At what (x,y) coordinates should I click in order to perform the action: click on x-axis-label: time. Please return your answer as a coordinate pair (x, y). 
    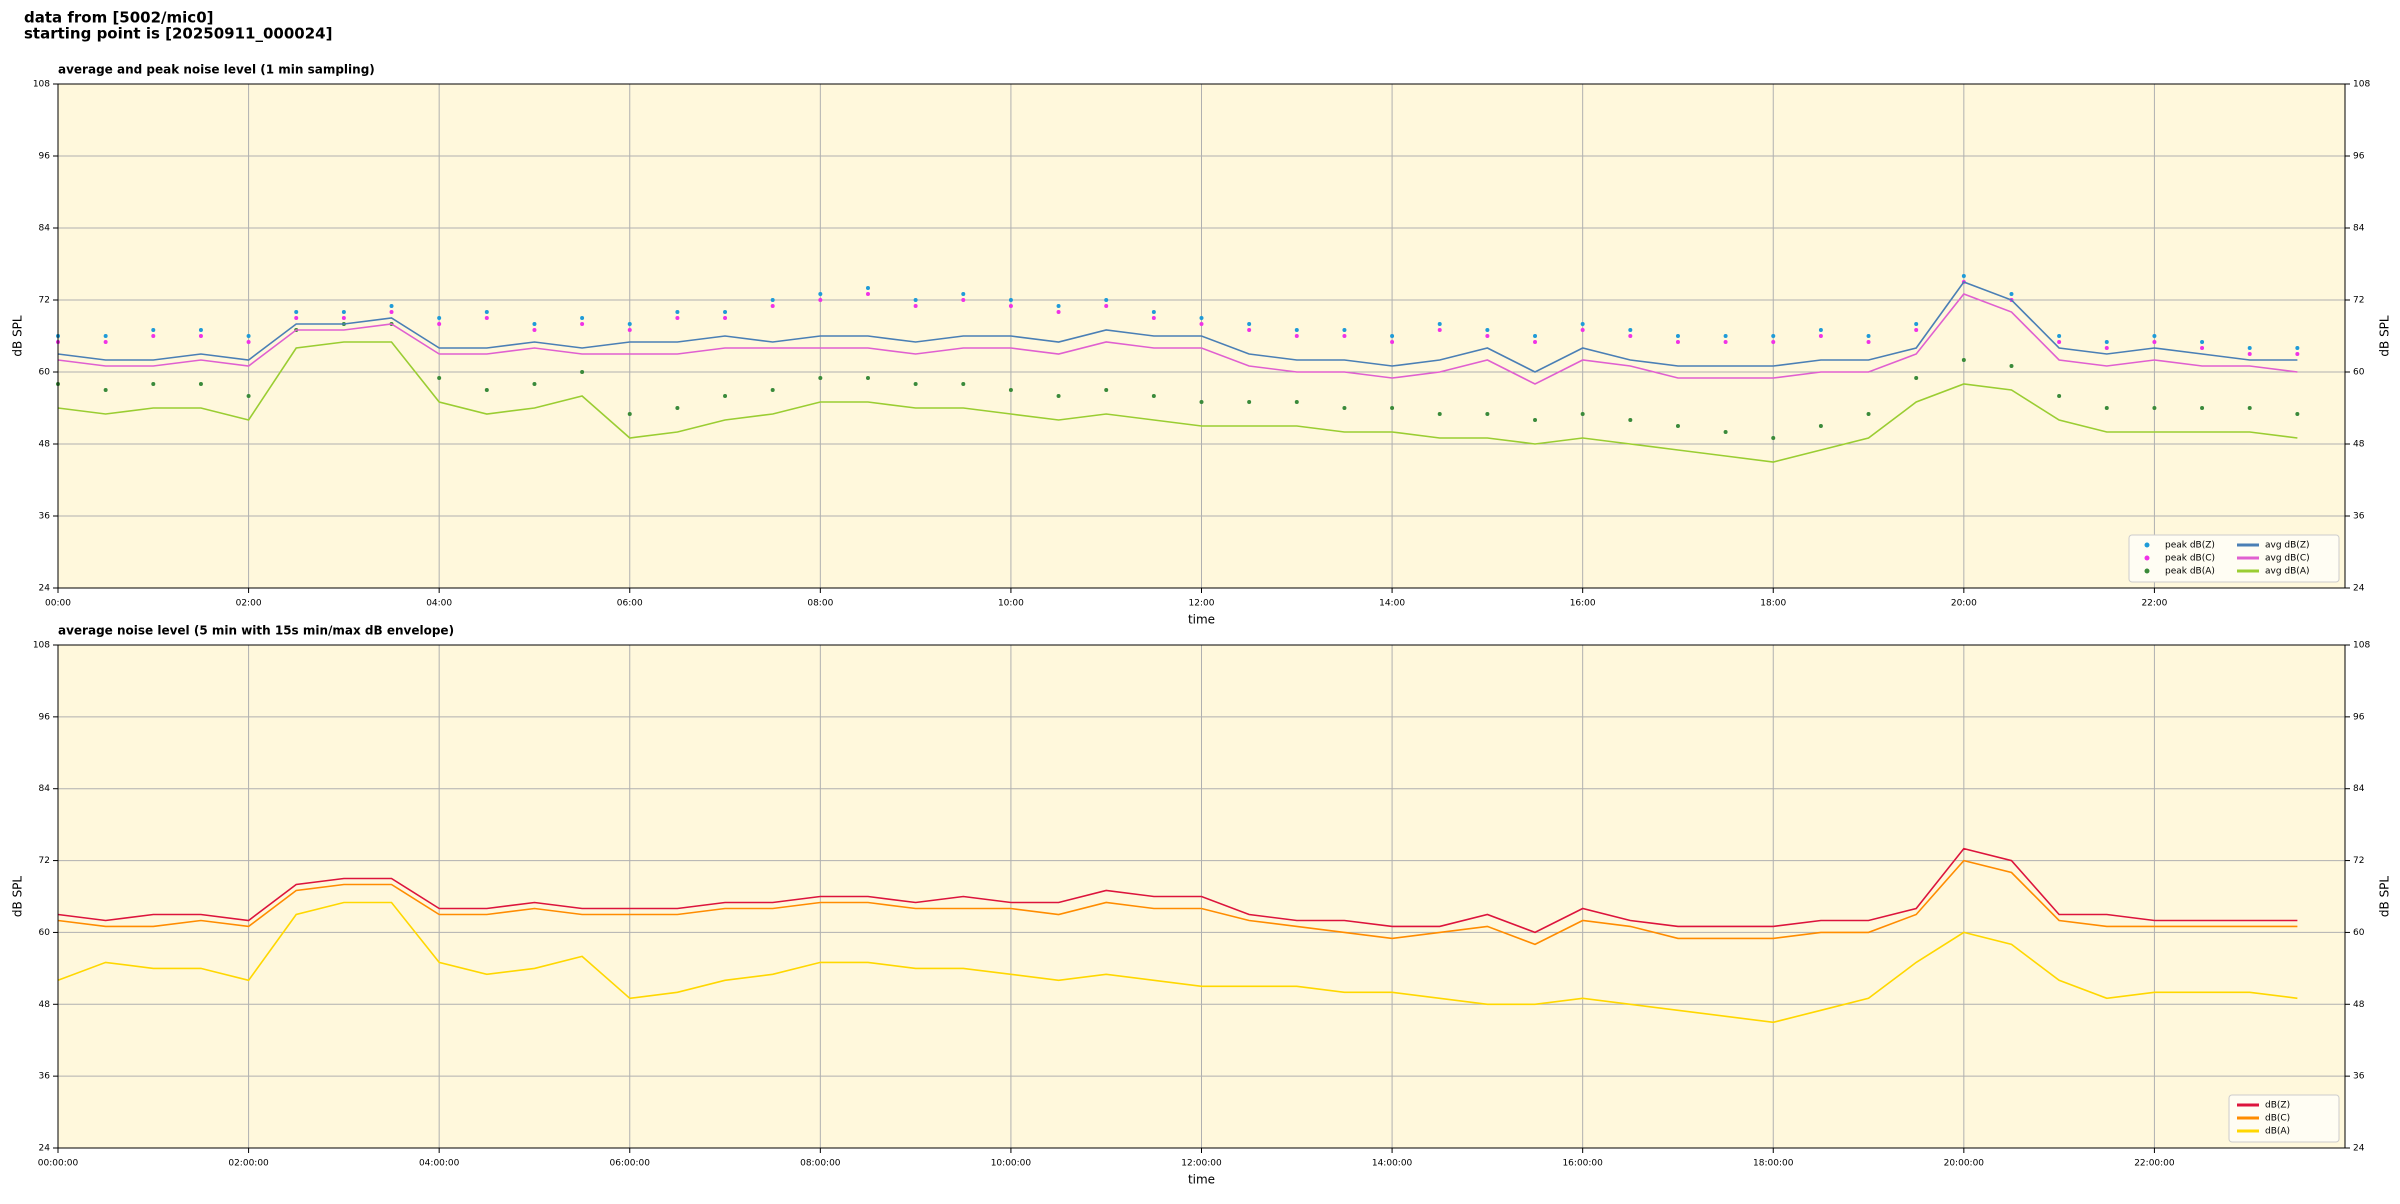
    Looking at the image, I should click on (1201, 620).